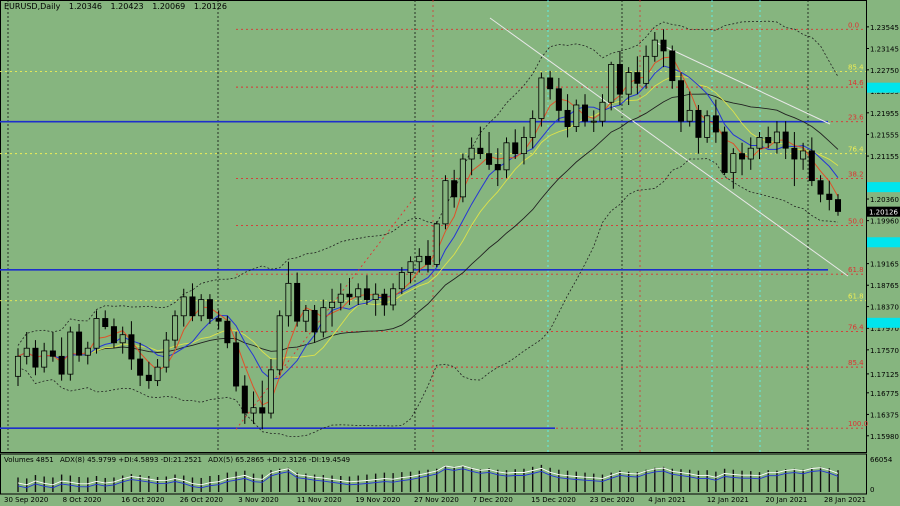 The width and height of the screenshot is (900, 506). Describe the element at coordinates (856, 297) in the screenshot. I see `fib-yellow-label: 61.8` at that location.